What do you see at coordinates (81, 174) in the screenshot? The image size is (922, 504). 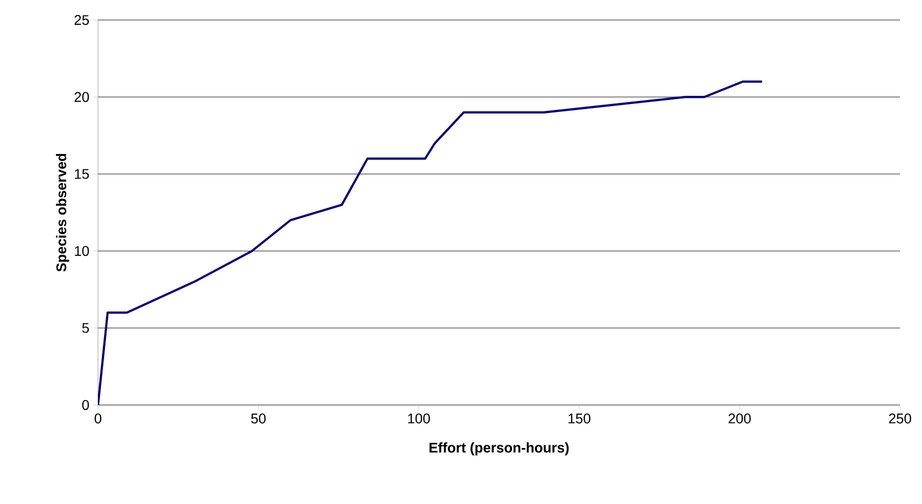 I see `y-tick-label: 15` at bounding box center [81, 174].